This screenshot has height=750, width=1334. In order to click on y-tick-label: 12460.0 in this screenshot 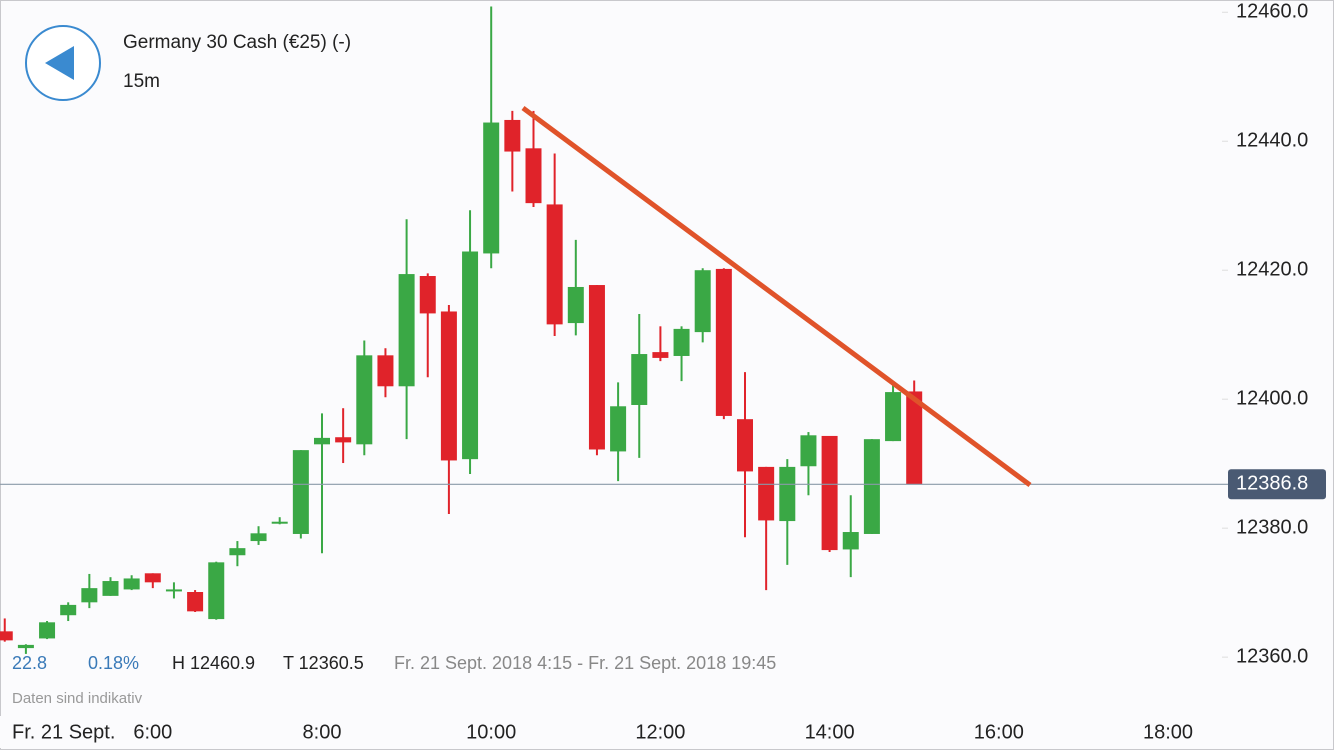, I will do `click(1272, 12)`.